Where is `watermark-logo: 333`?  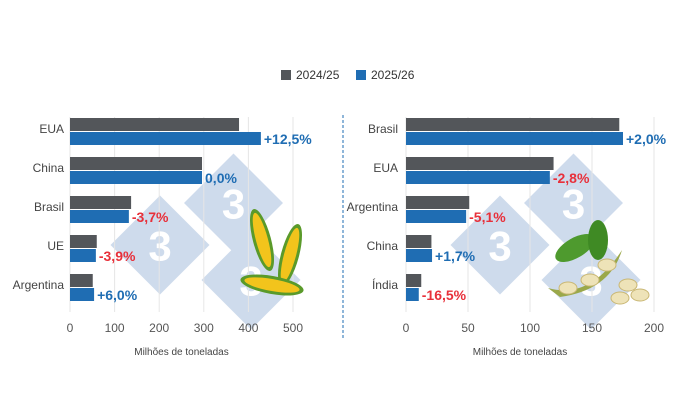
watermark-logo: 333 is located at coordinates (205, 241).